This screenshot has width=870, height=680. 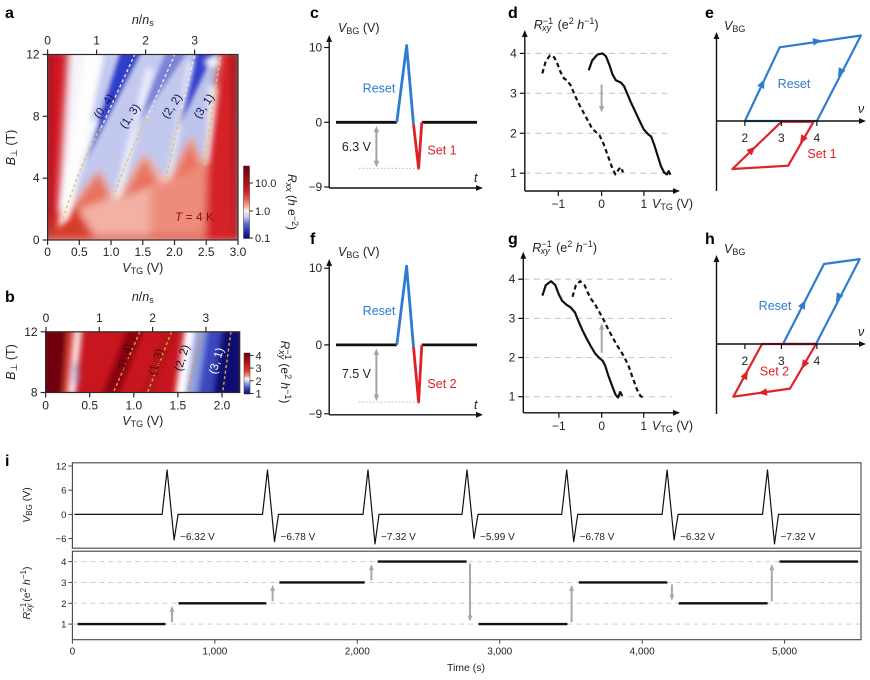 What do you see at coordinates (597, 537) in the screenshot?
I see `svg-text: −6.78 V` at bounding box center [597, 537].